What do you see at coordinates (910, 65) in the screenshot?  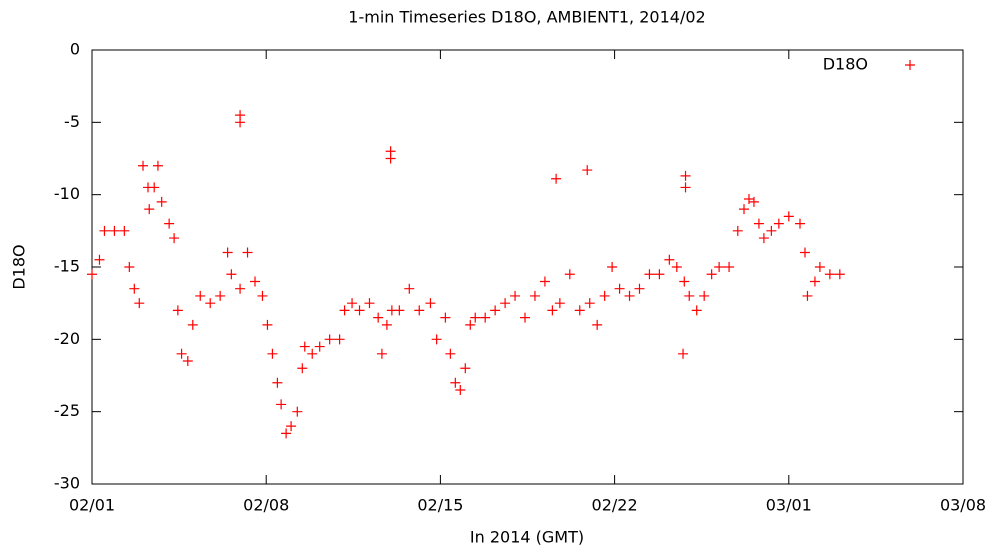 I see `legend-marker` at bounding box center [910, 65].